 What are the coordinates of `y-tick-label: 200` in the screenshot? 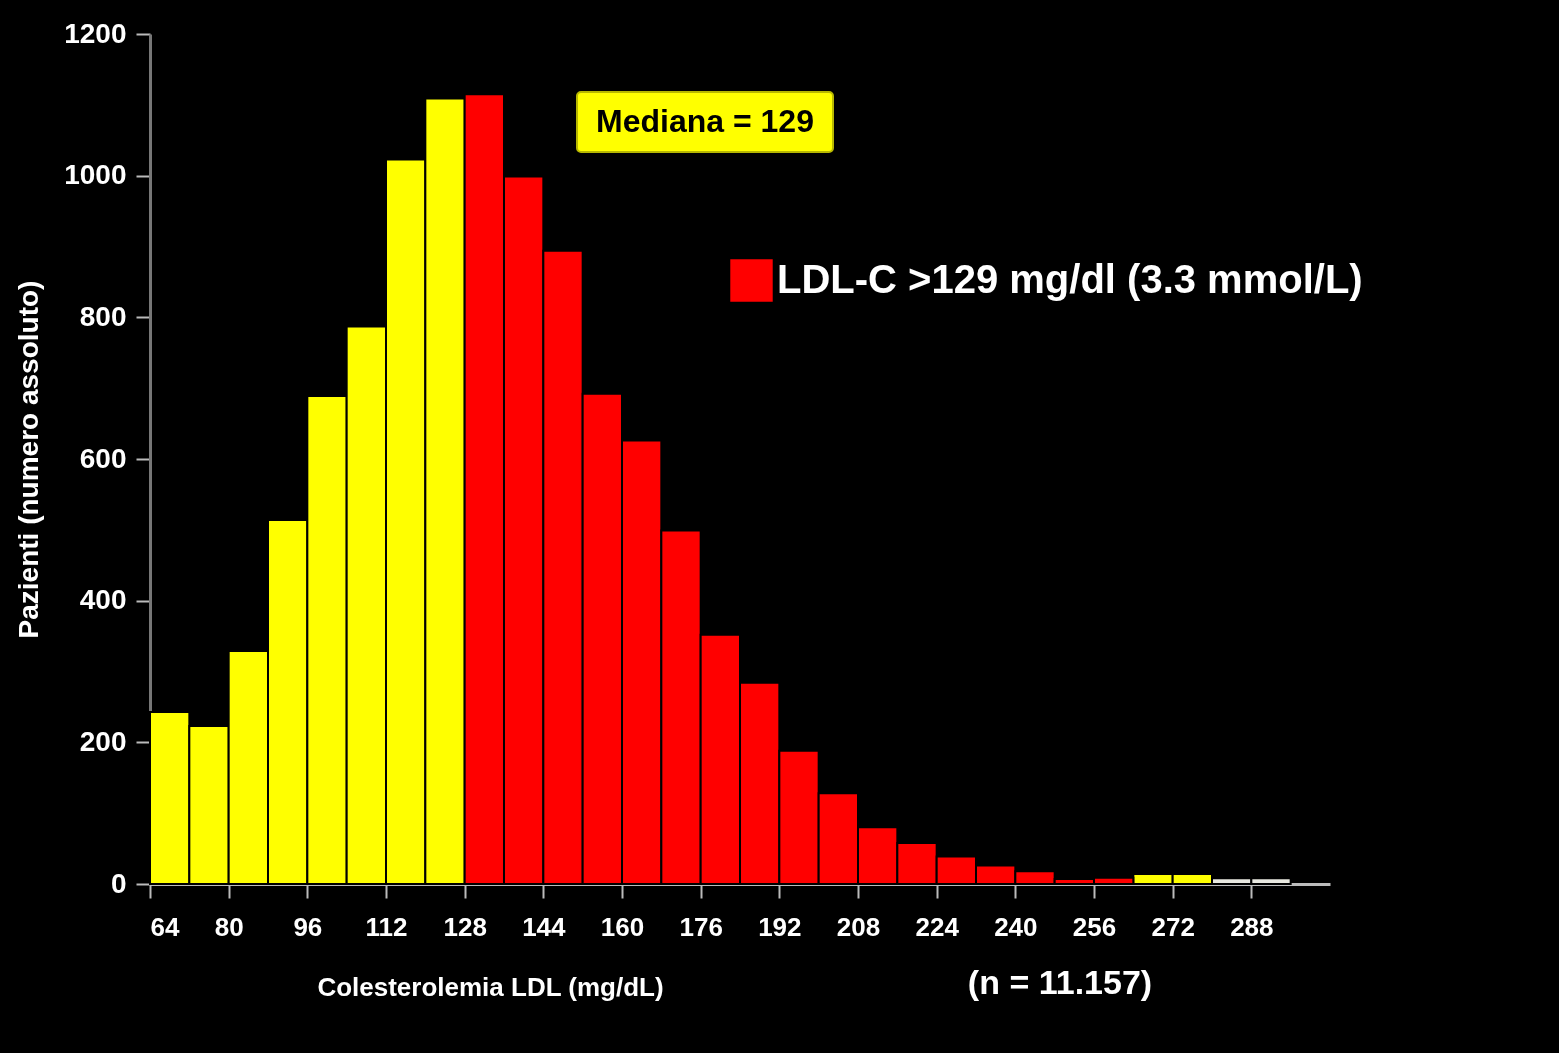 It's located at (103, 741).